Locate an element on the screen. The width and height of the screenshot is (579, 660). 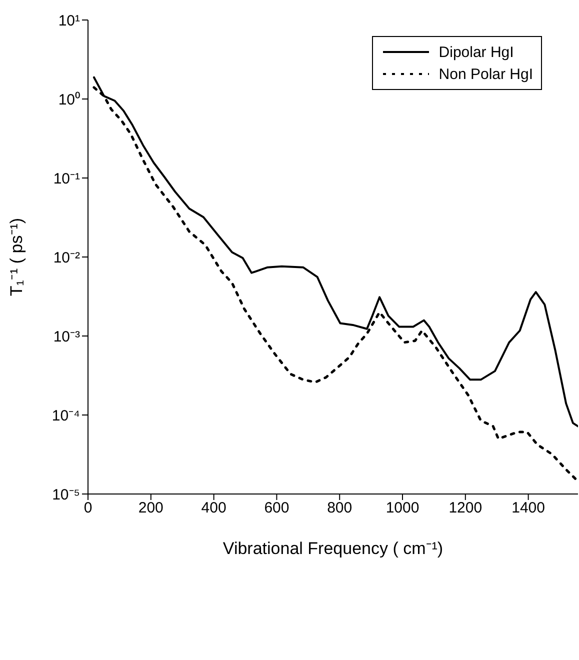
x-axis-title: Vibrational Frequency ( cm⁻¹) is located at coordinates (333, 548).